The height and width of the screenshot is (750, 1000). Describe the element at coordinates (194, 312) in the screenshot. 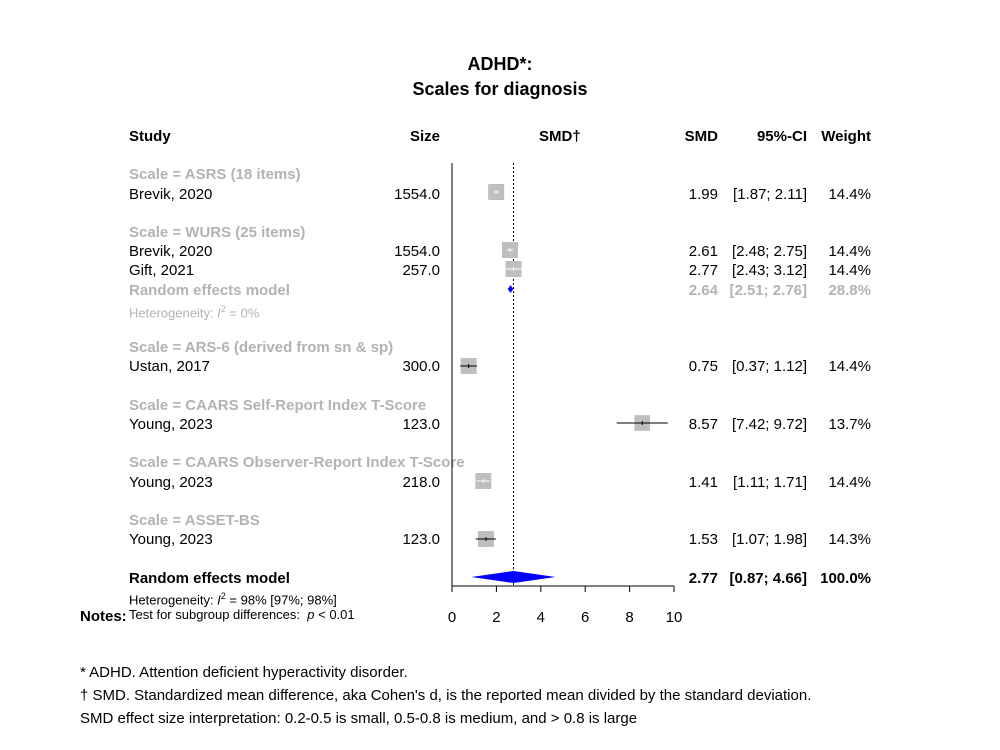

I see `group-heterogeneity: Heterogeneity: I2 = 0%` at that location.